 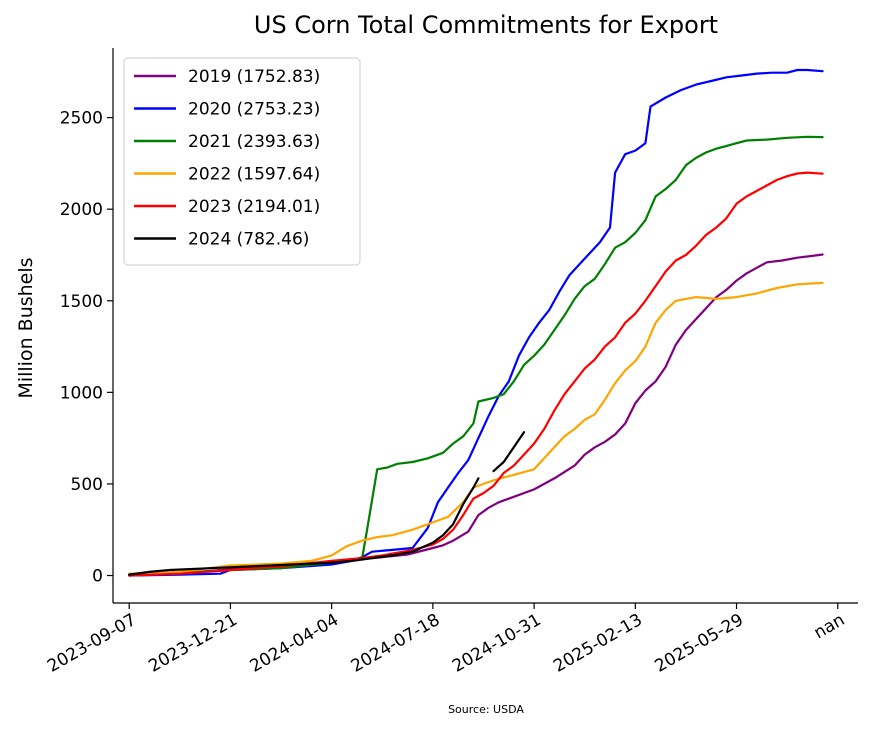 What do you see at coordinates (295, 643) in the screenshot?
I see `x-tick-label: 2024-04-04` at bounding box center [295, 643].